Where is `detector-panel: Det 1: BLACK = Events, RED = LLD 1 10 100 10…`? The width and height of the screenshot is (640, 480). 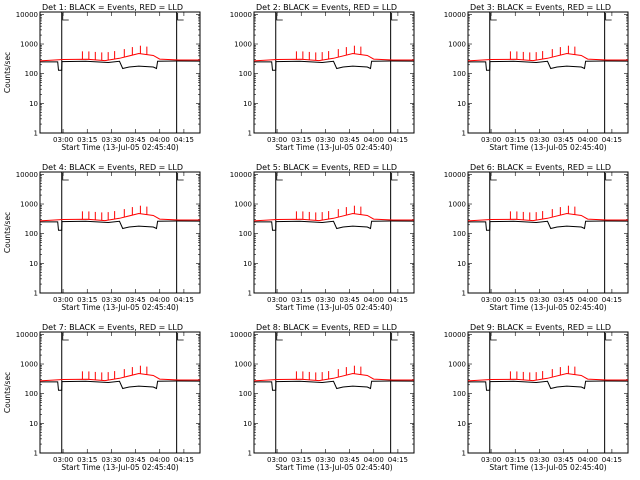 detector-panel: Det 1: BLACK = Events, RED = LLD 1 10 100 10… is located at coordinates (102, 77).